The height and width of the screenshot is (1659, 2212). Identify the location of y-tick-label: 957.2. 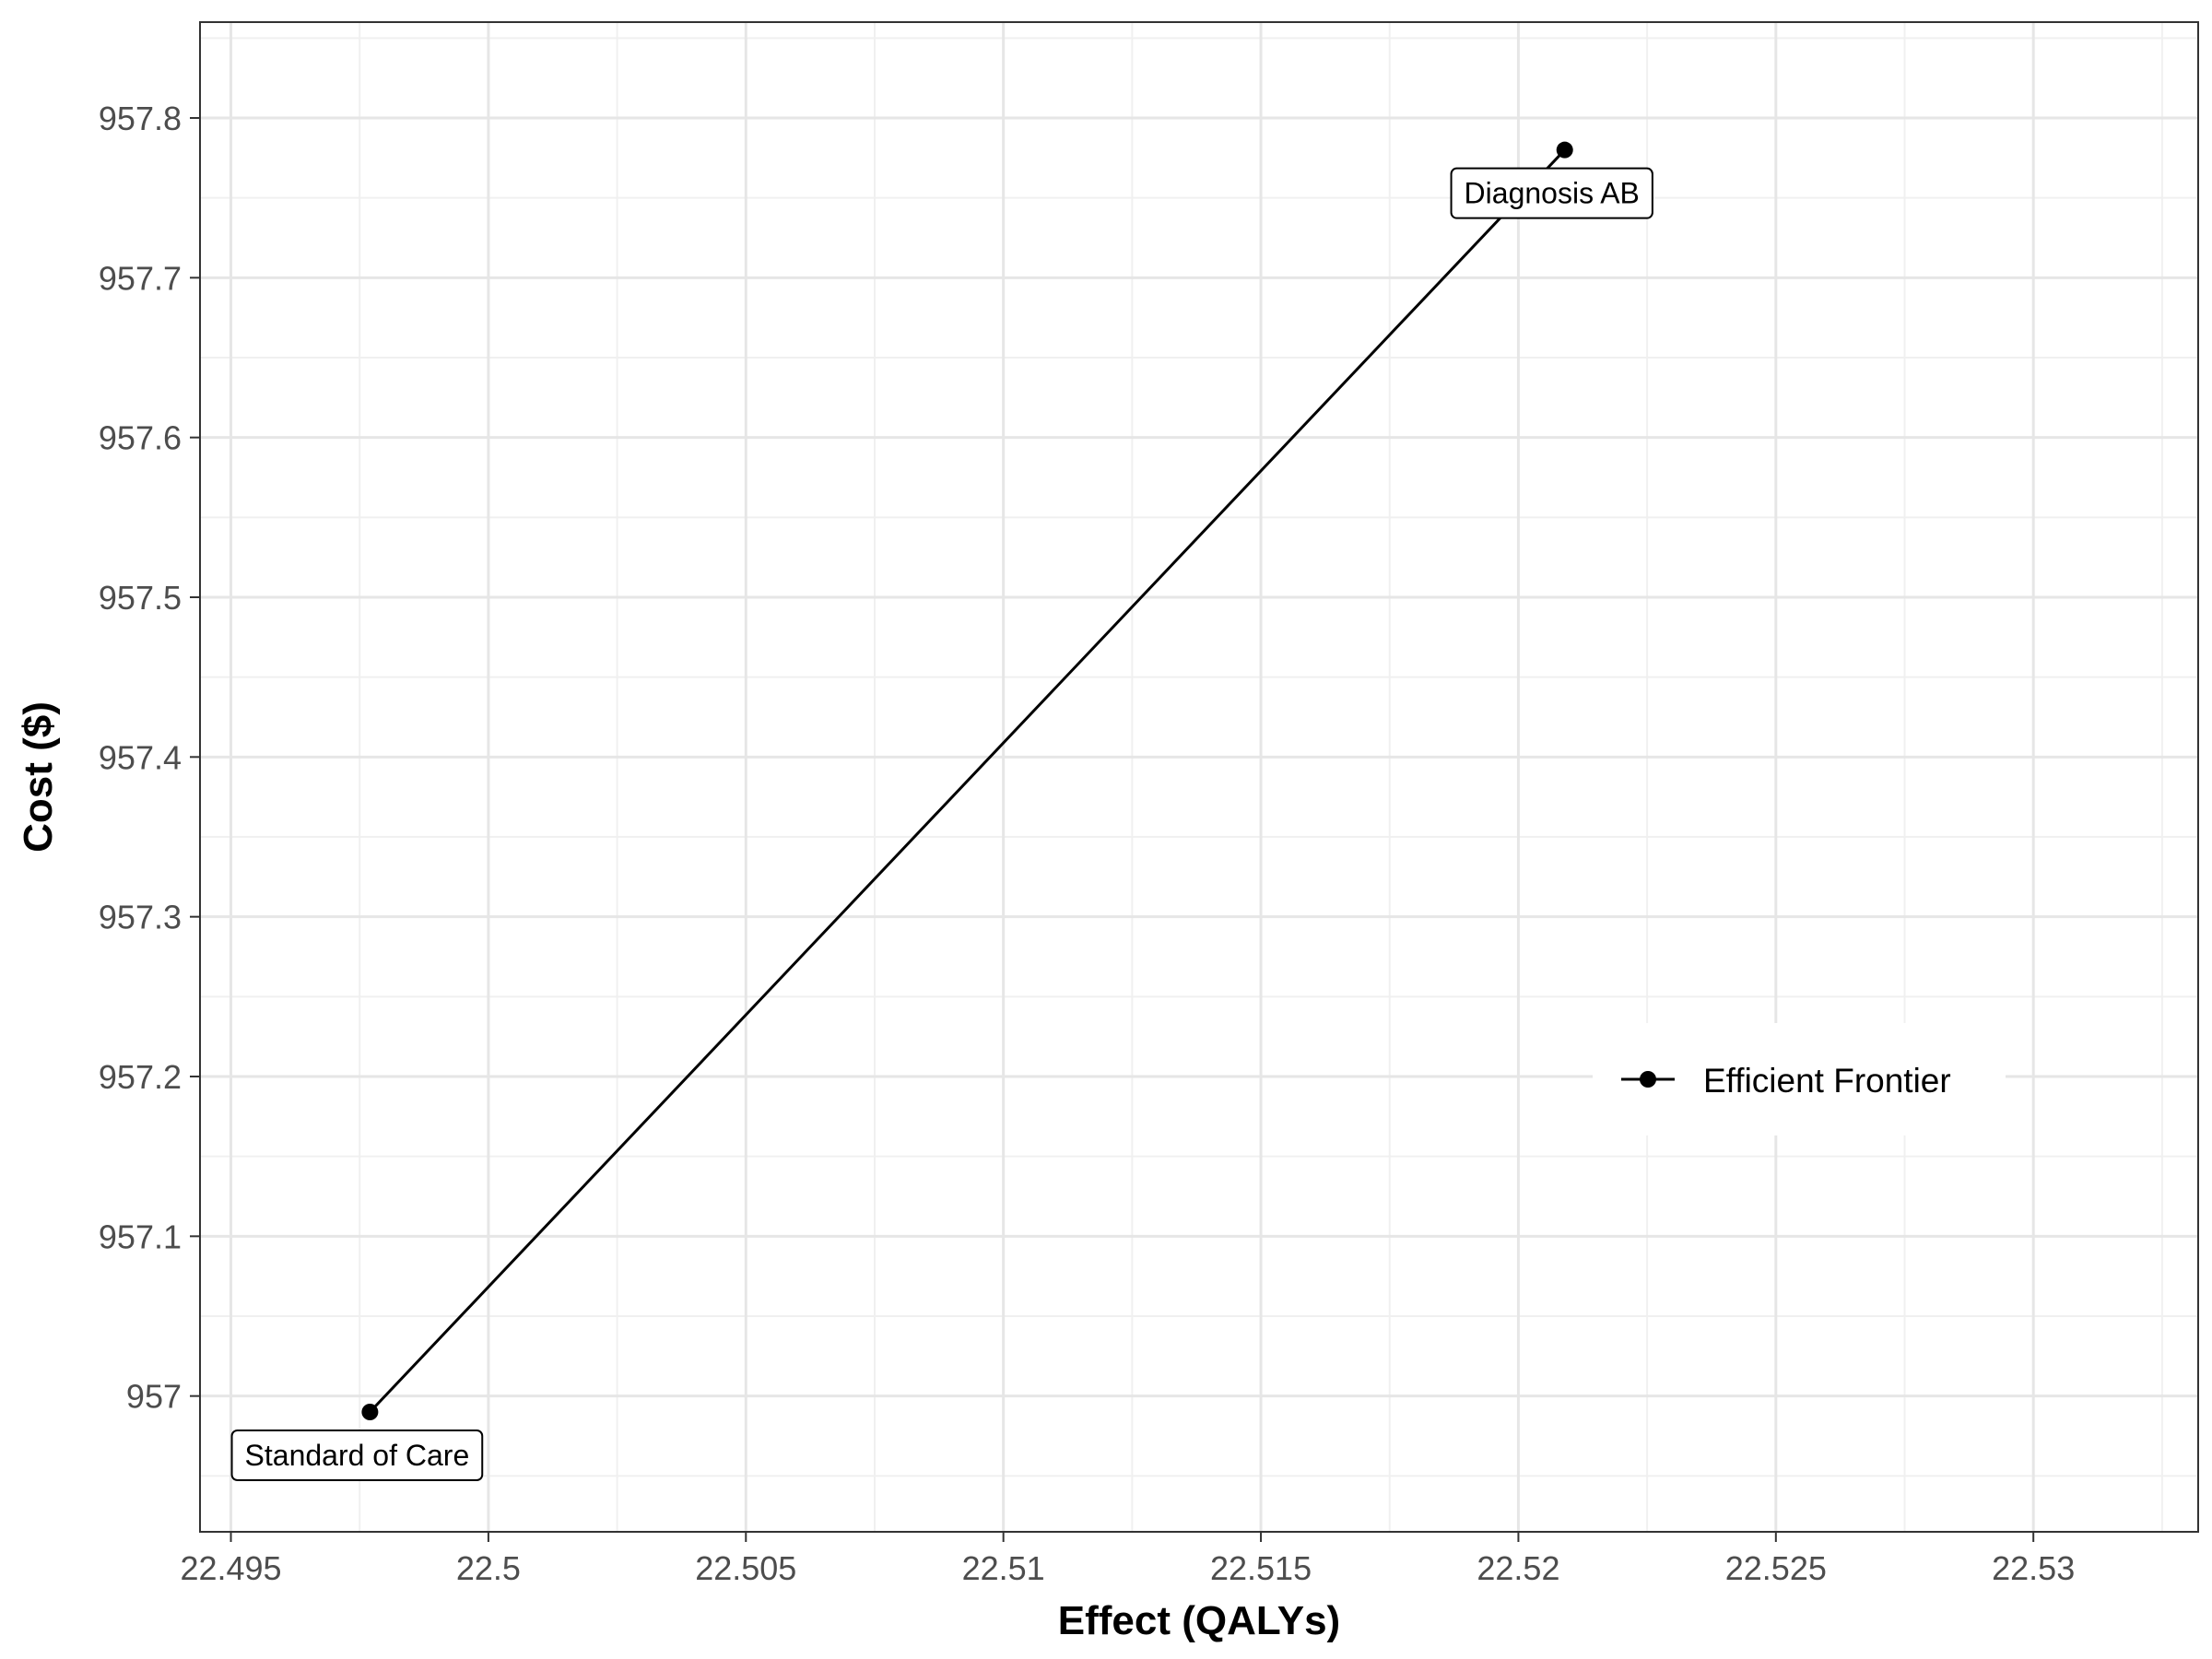
(140, 1077).